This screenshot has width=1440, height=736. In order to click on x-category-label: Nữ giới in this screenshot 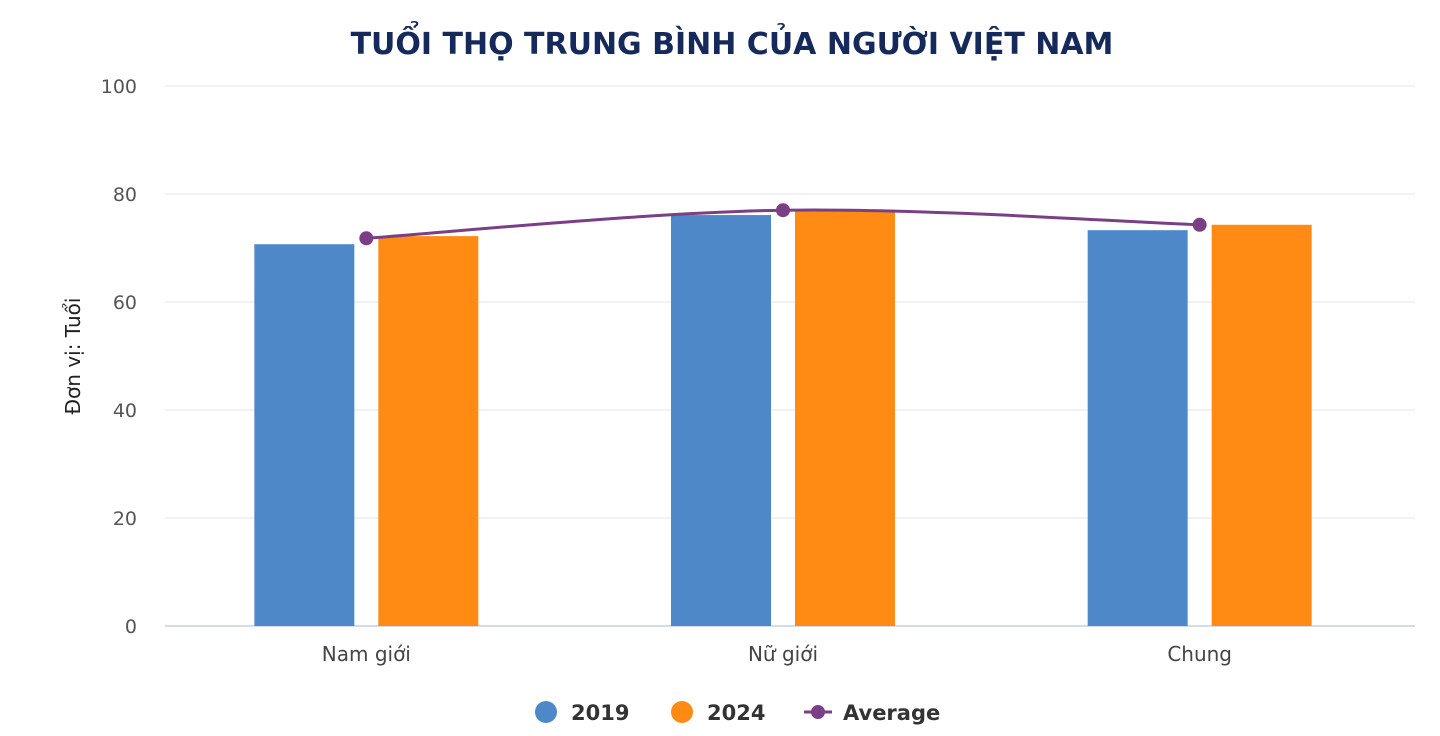, I will do `click(783, 654)`.